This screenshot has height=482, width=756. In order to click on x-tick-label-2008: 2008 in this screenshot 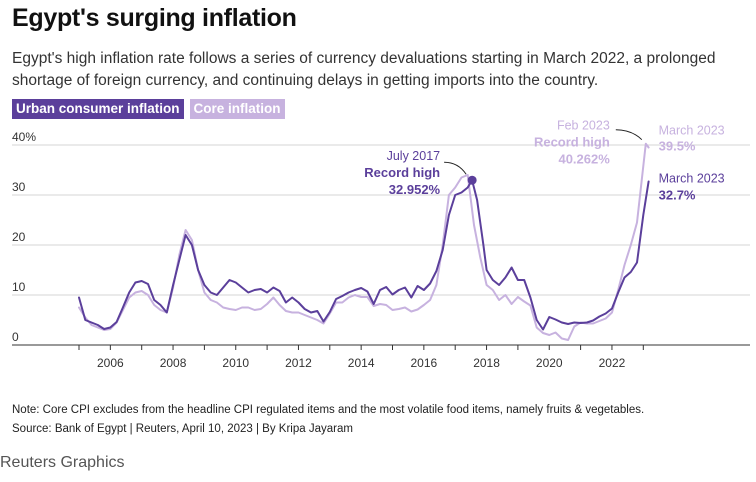, I will do `click(173, 363)`.